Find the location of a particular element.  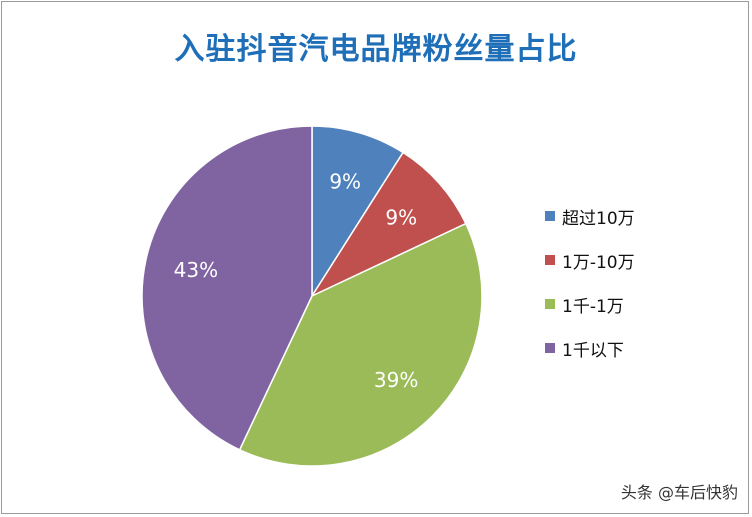

chart-title: 入驻抖音汽电品牌粉丝量占比 is located at coordinates (376, 49).